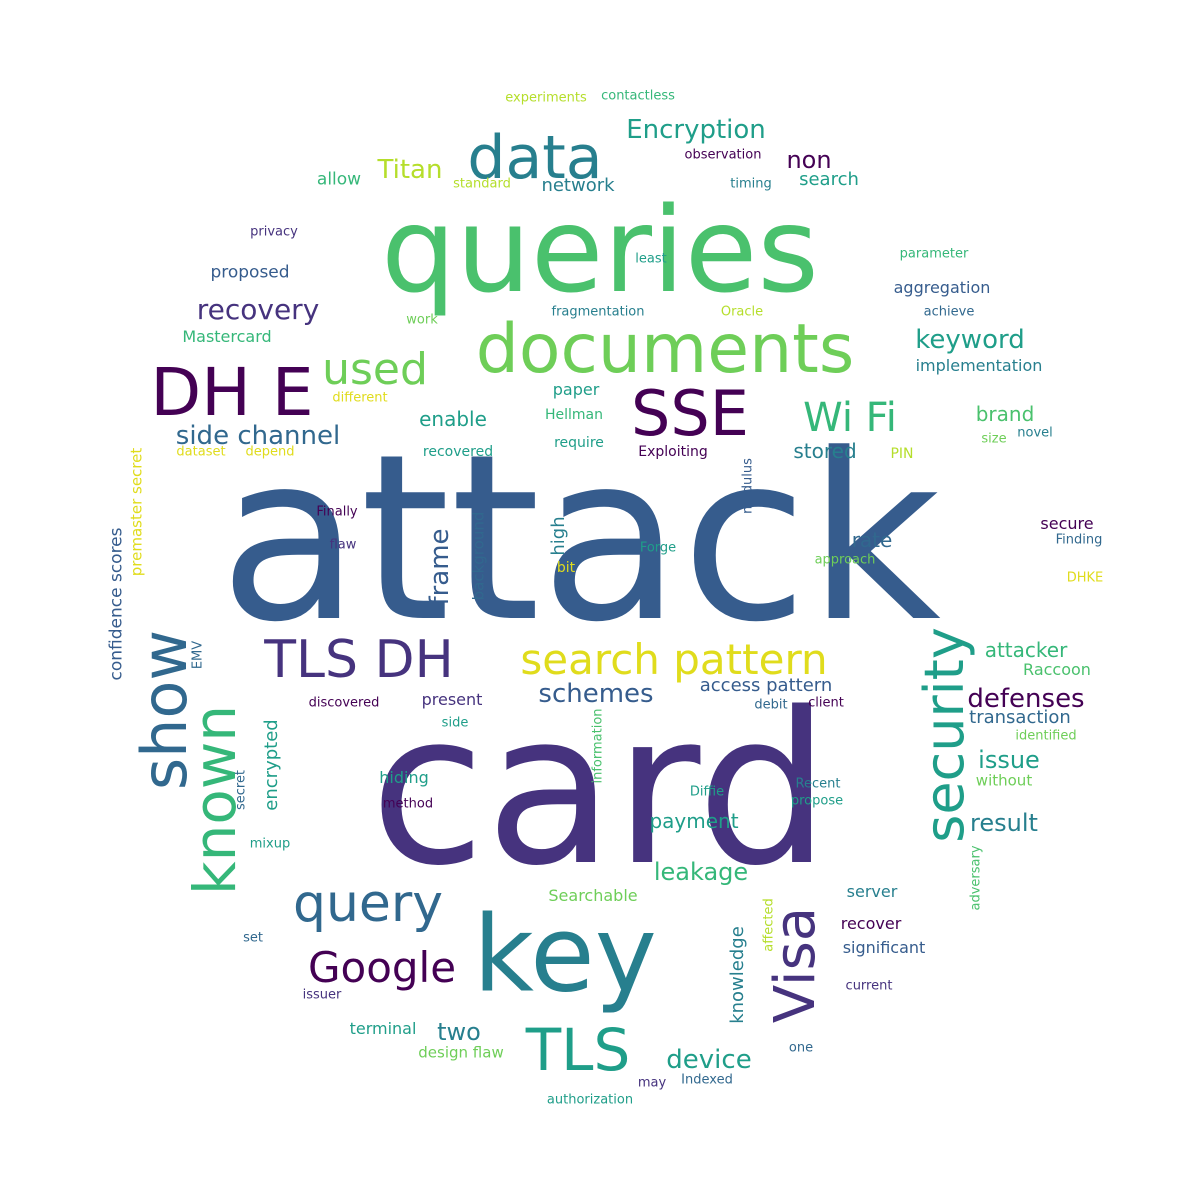 The image size is (1200, 1200). I want to click on word-recovered: recovered, so click(458, 452).